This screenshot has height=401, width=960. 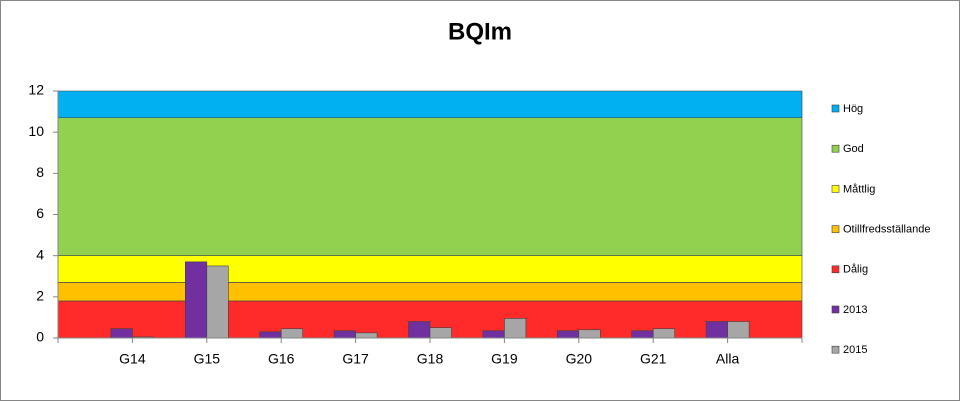 I want to click on legend-label: Otillfredsställande, so click(x=886, y=230).